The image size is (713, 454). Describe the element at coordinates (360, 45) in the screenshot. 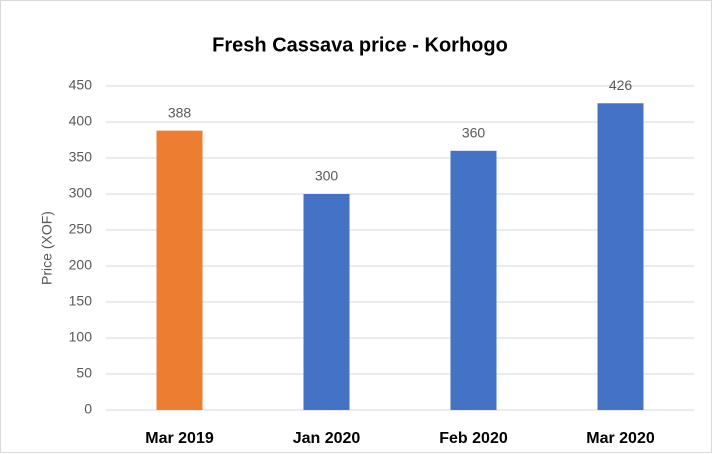

I see `chart-title: Fresh Cassava price - Korhogo` at that location.